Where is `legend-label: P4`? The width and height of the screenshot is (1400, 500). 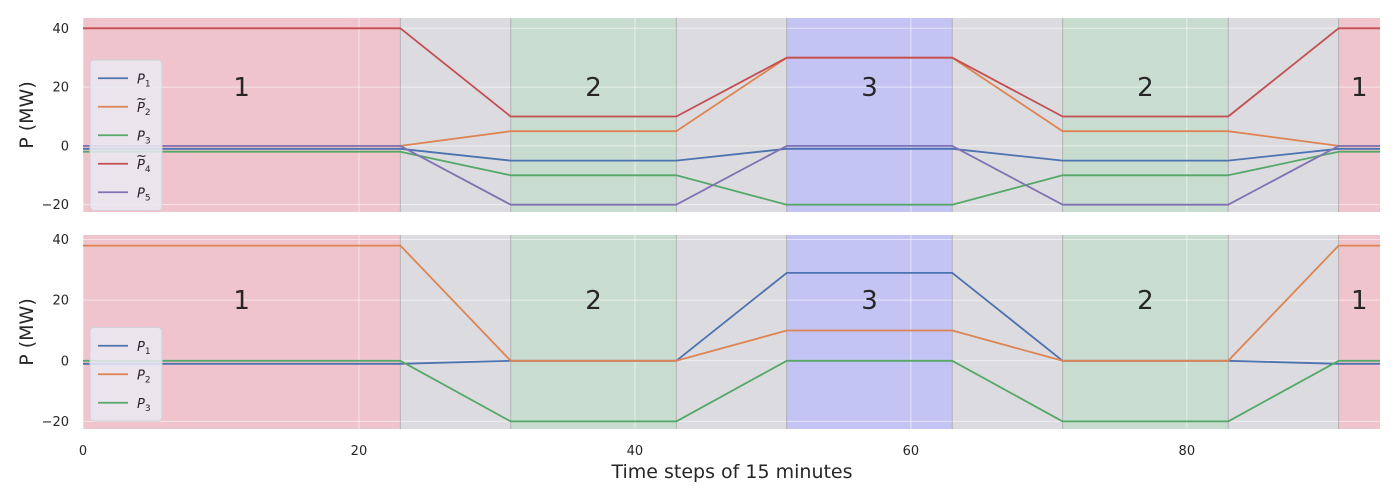 legend-label: P4 is located at coordinates (144, 166).